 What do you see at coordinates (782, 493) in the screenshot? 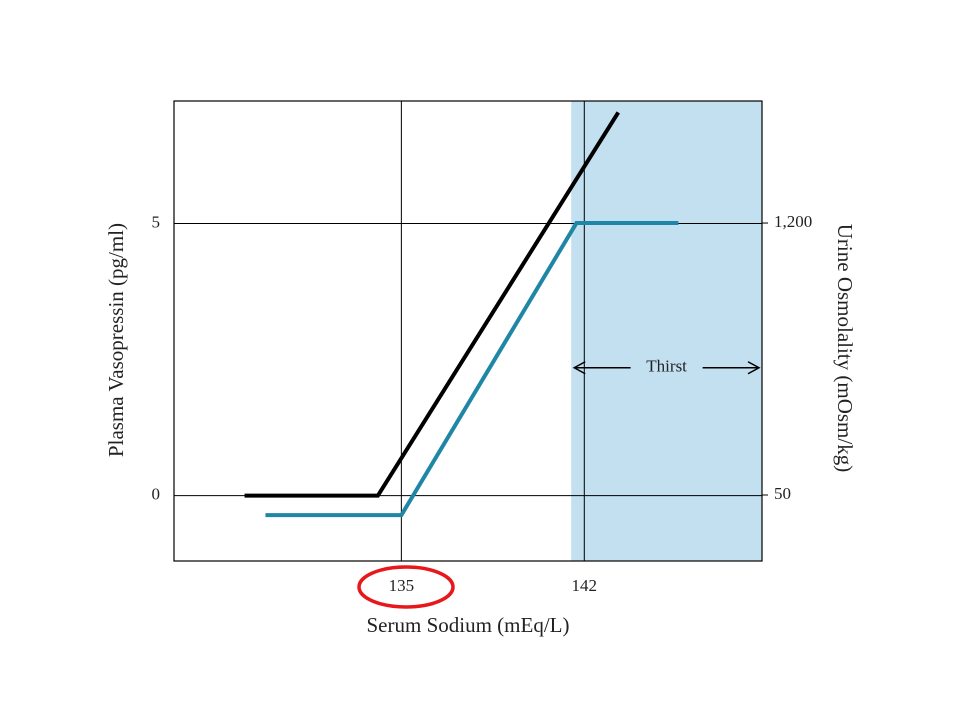
I see `y2-tick-label: 50` at bounding box center [782, 493].